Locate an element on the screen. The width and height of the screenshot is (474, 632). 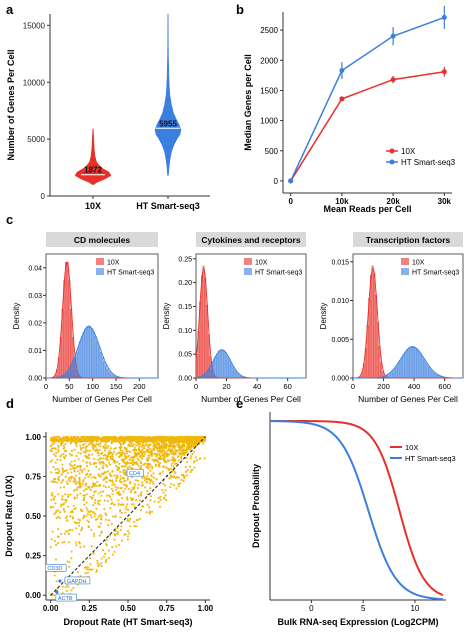
c-x-tick-label: 0 is located at coordinates (46, 386).